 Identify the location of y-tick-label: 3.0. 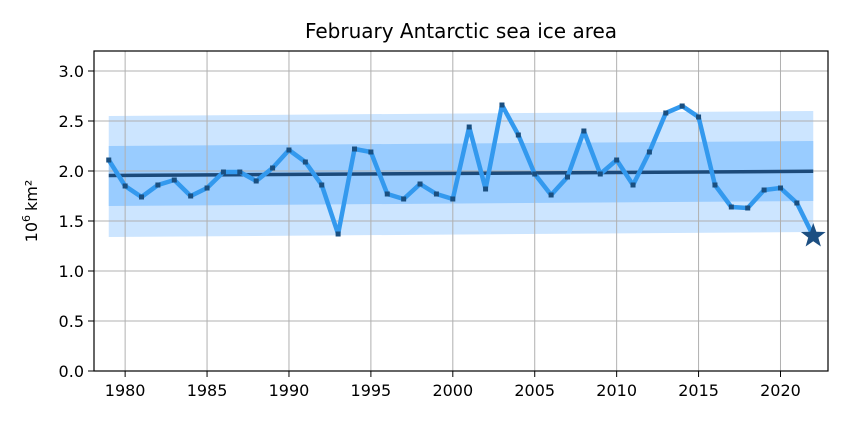
(71, 71).